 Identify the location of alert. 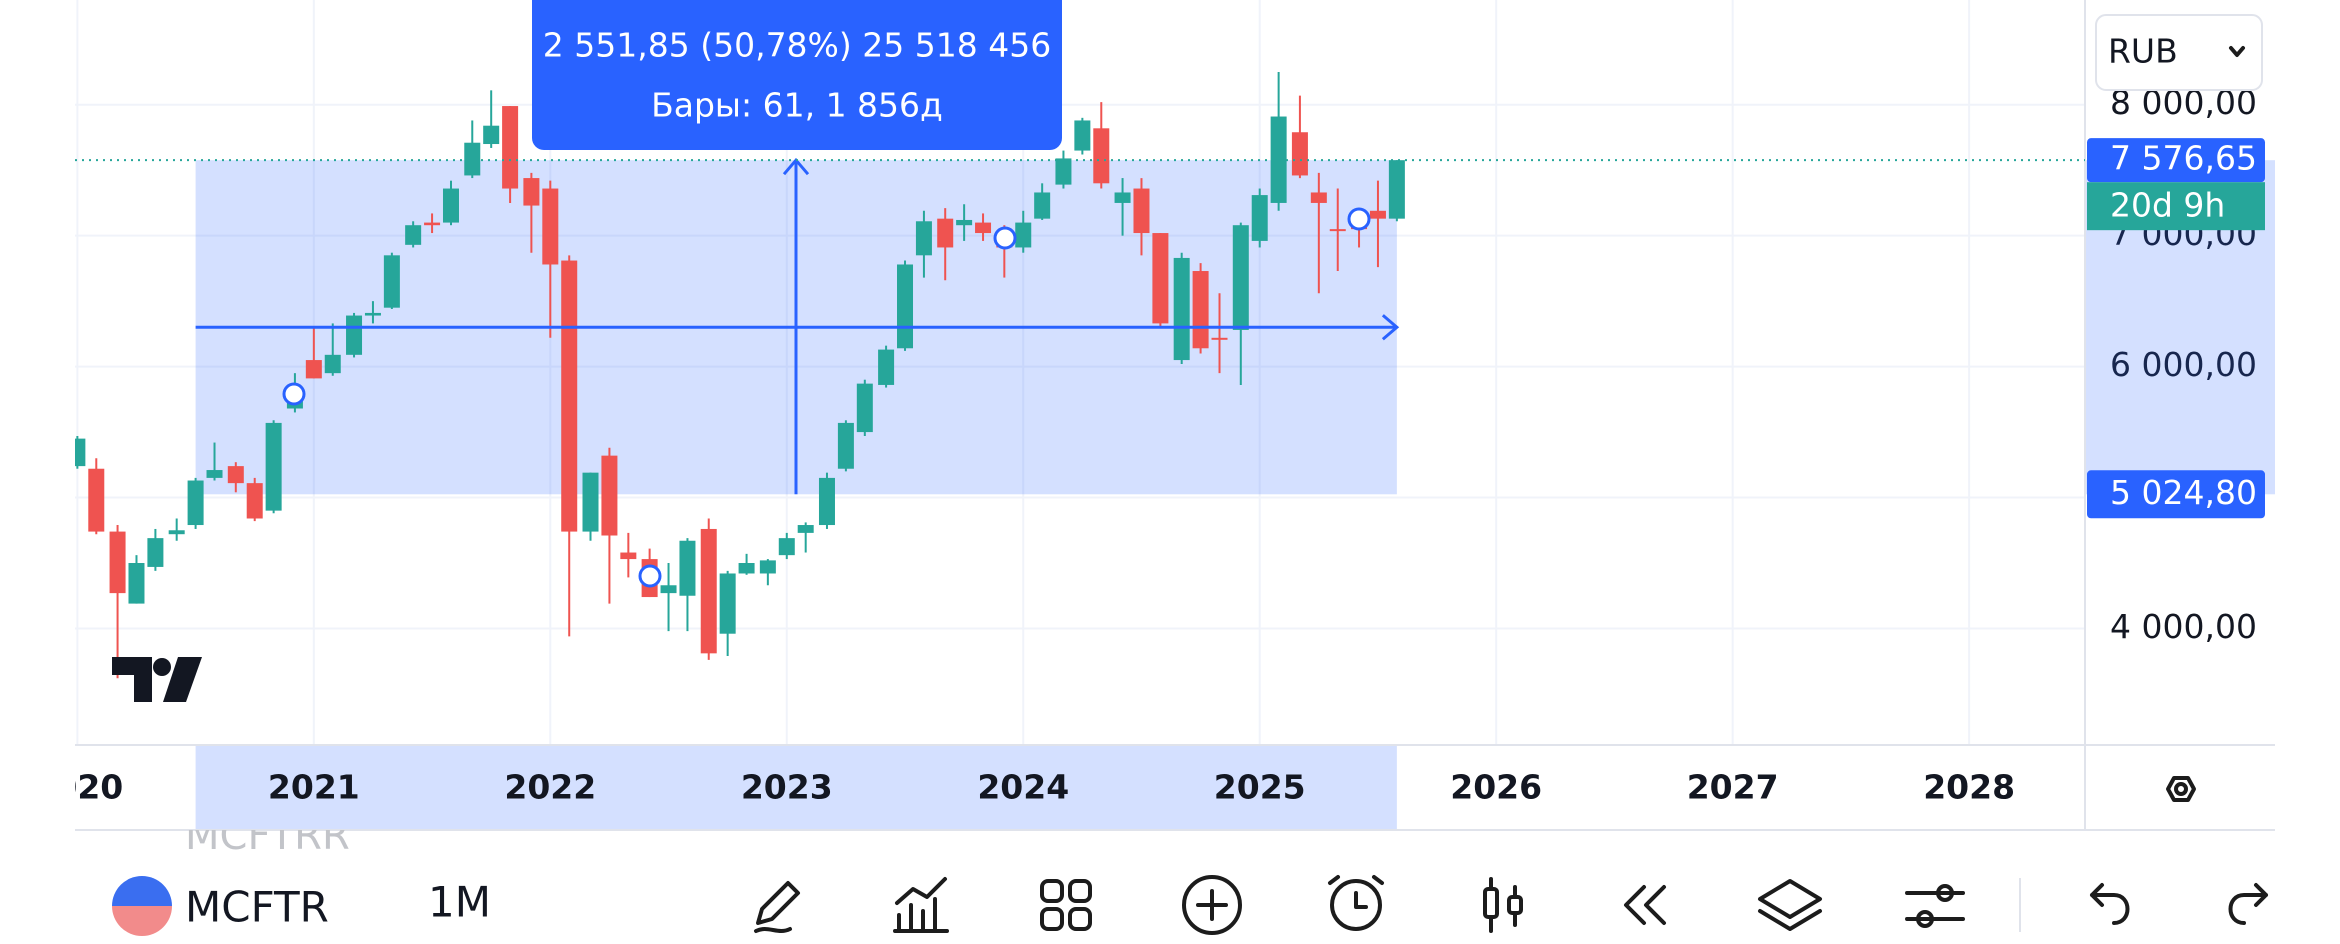
(1356, 903).